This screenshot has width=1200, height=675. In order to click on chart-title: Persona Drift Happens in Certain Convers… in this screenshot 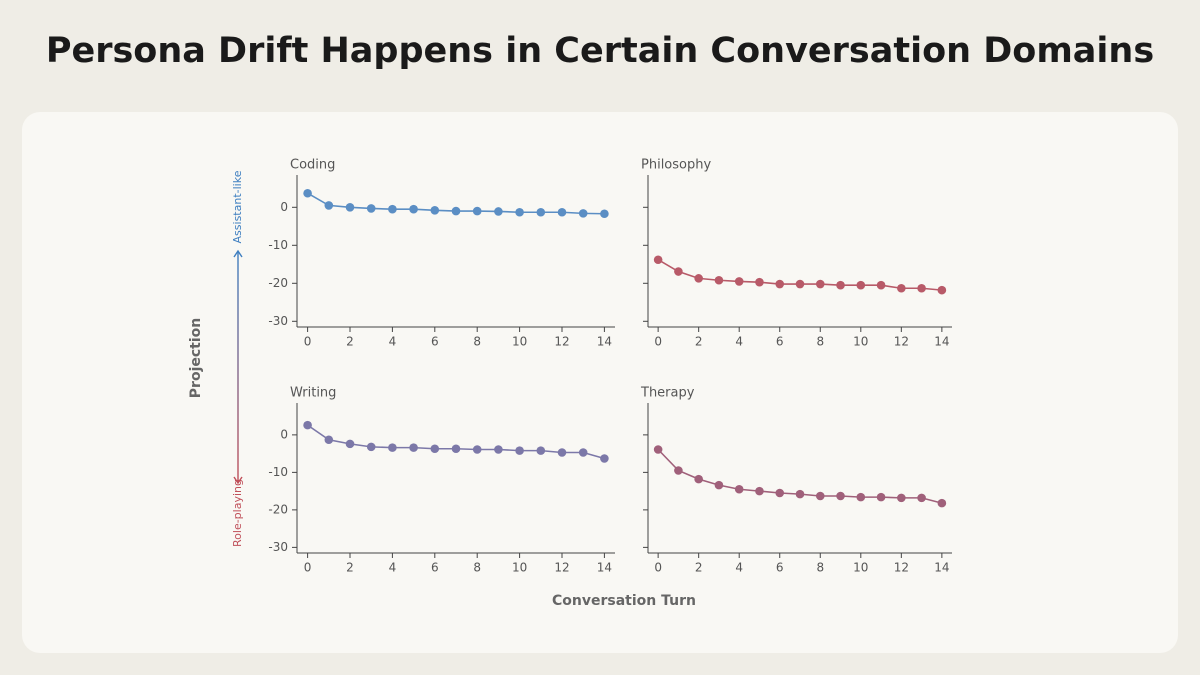, I will do `click(600, 51)`.